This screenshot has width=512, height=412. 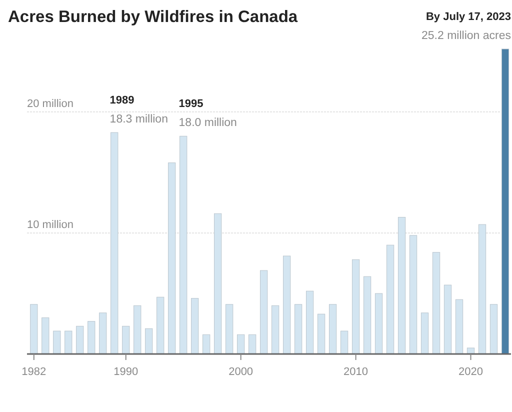 I want to click on annotation: 18.0 million, so click(x=207, y=123).